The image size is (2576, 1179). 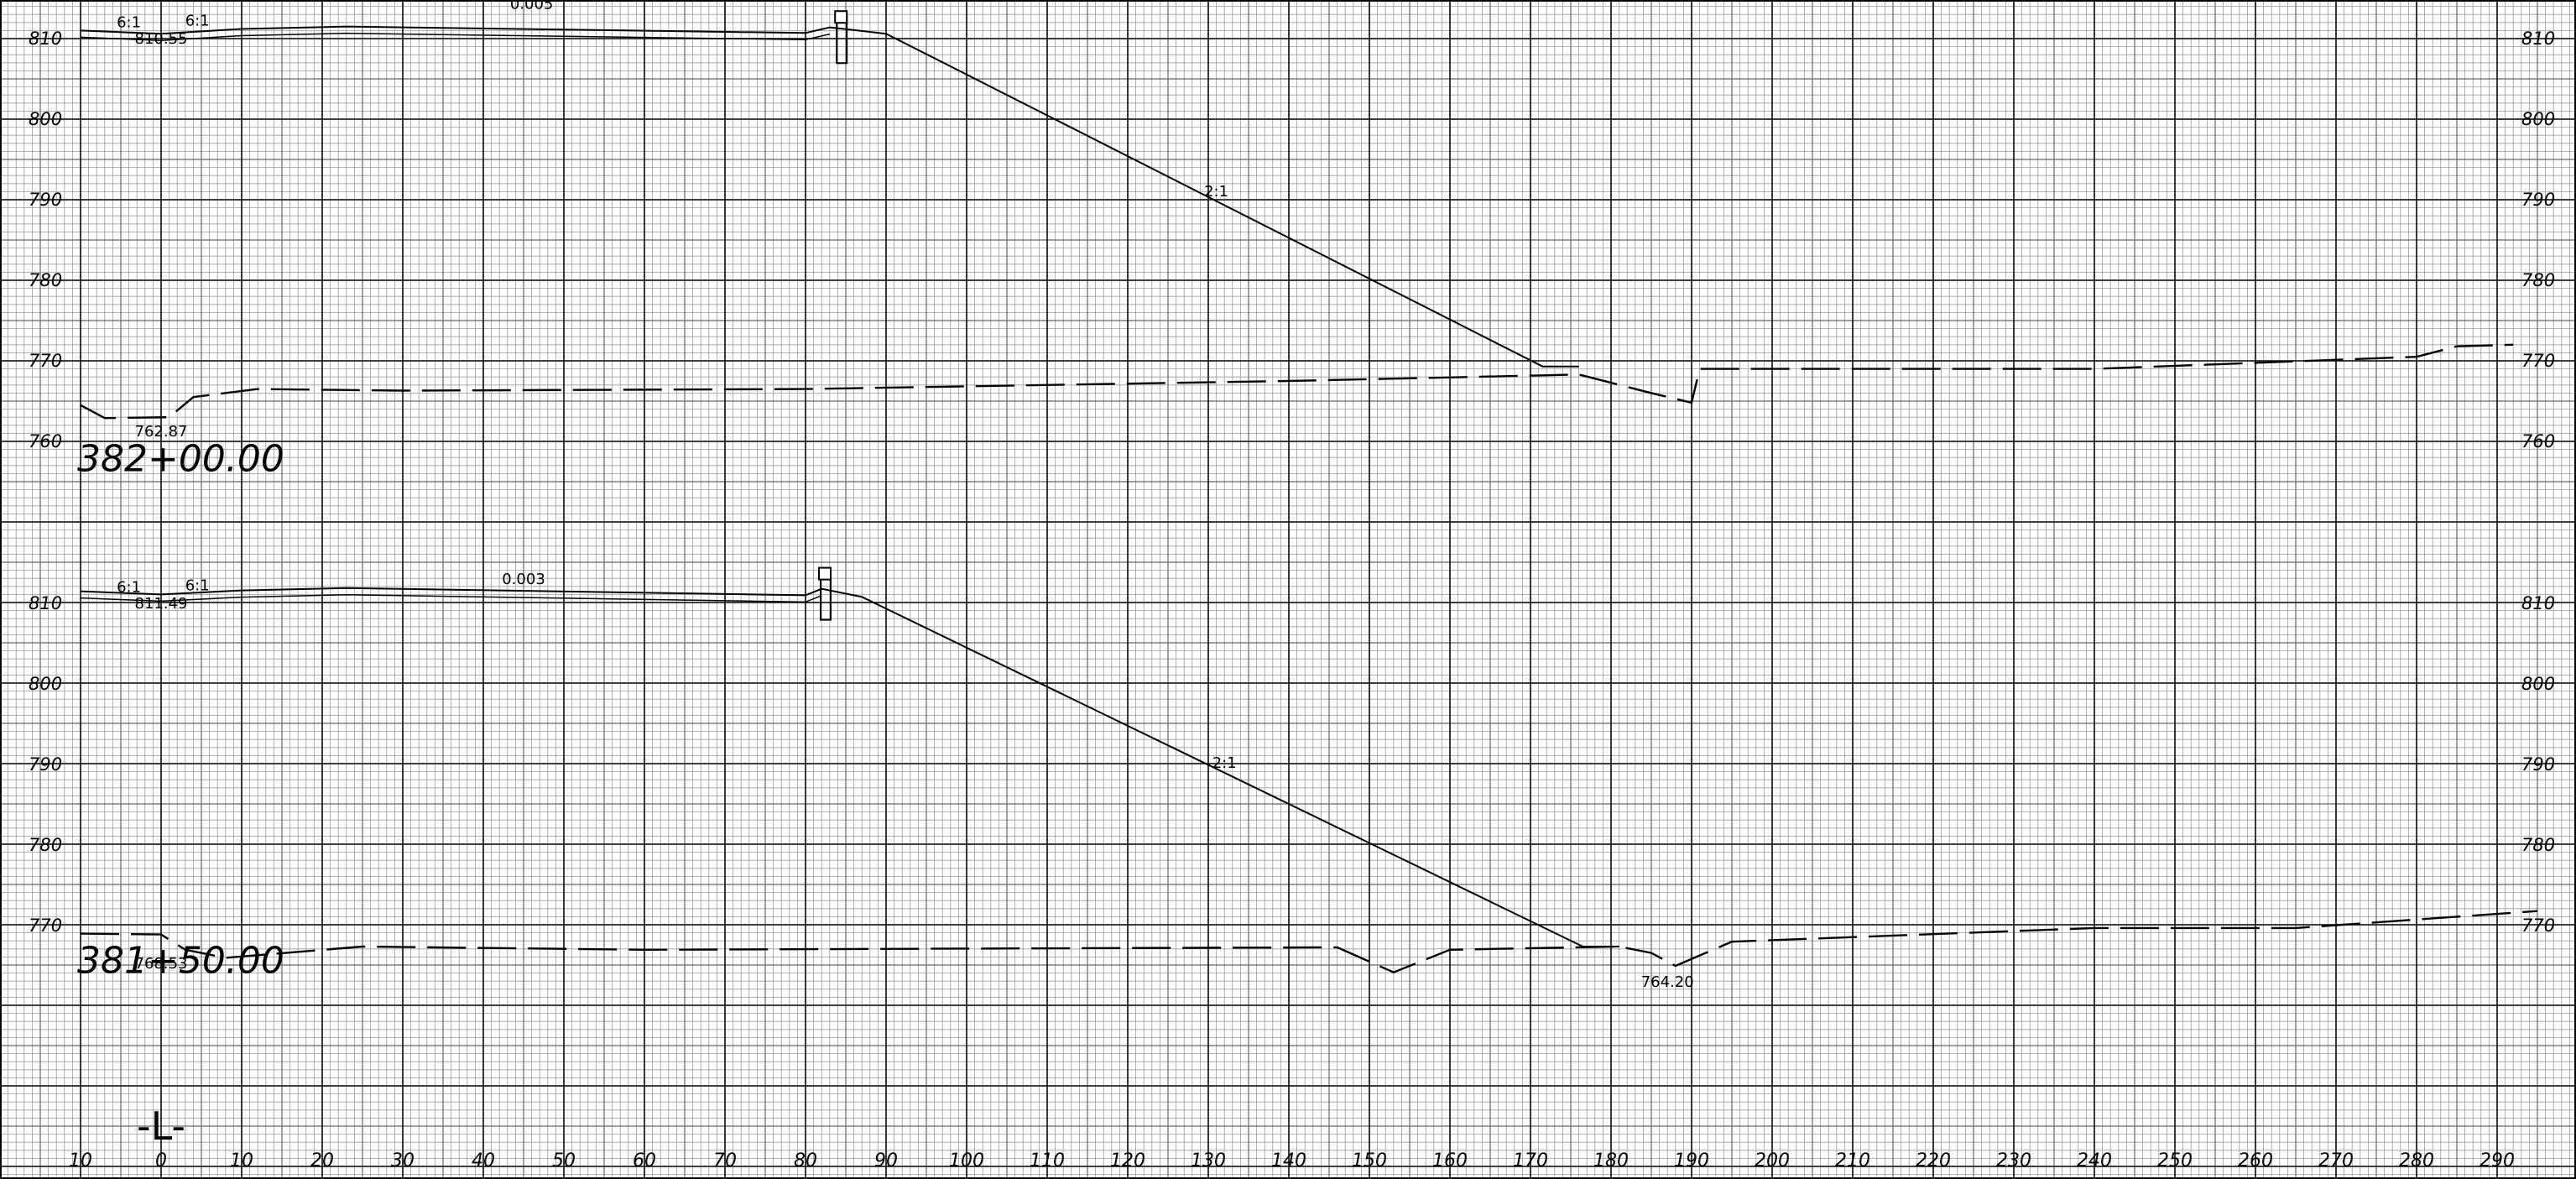 I want to click on offset-tick-label: 0, so click(x=161, y=1160).